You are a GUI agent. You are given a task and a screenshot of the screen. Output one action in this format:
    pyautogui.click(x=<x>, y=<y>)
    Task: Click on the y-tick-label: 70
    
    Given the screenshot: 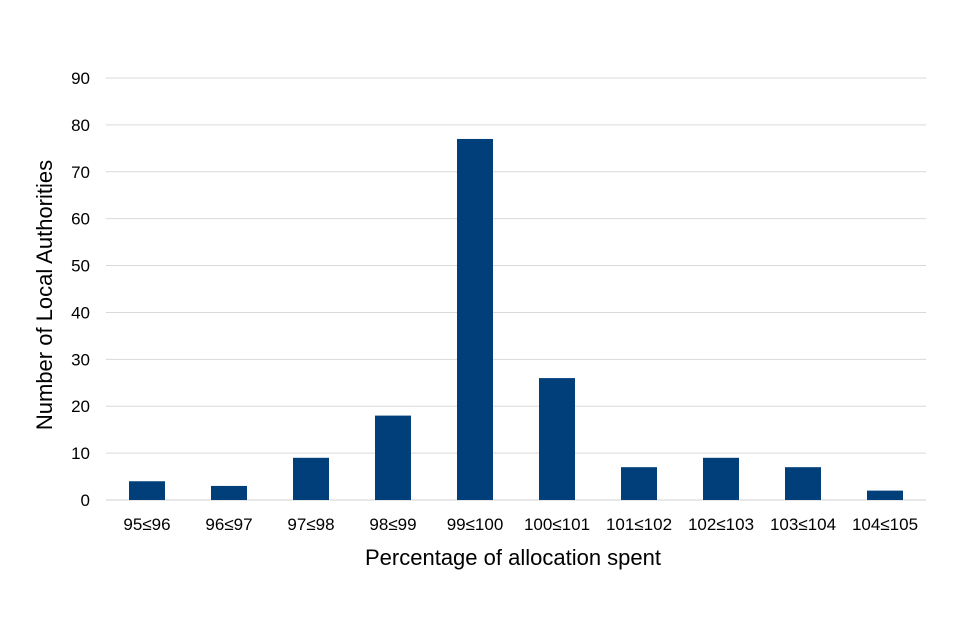 What is the action you would take?
    pyautogui.click(x=80, y=172)
    